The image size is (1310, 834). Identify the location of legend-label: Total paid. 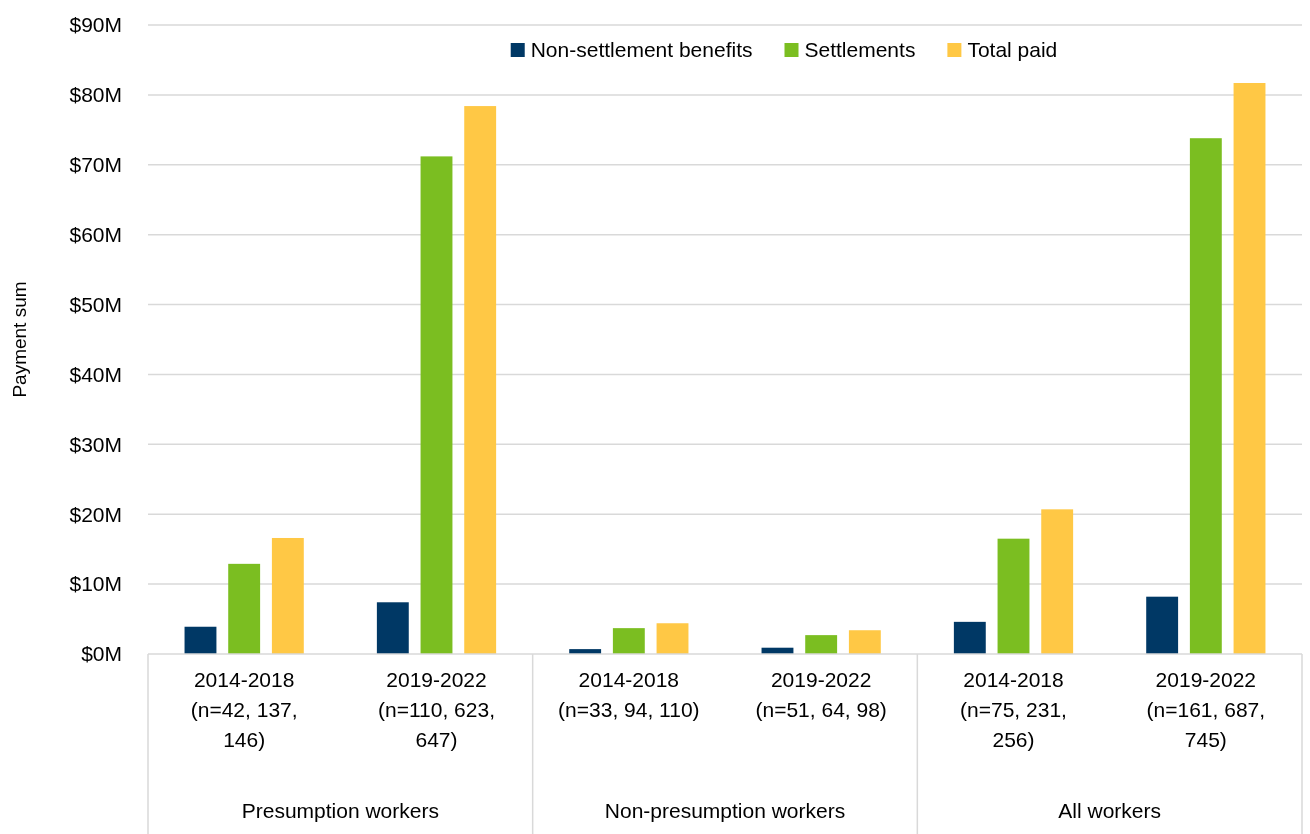
(1012, 50).